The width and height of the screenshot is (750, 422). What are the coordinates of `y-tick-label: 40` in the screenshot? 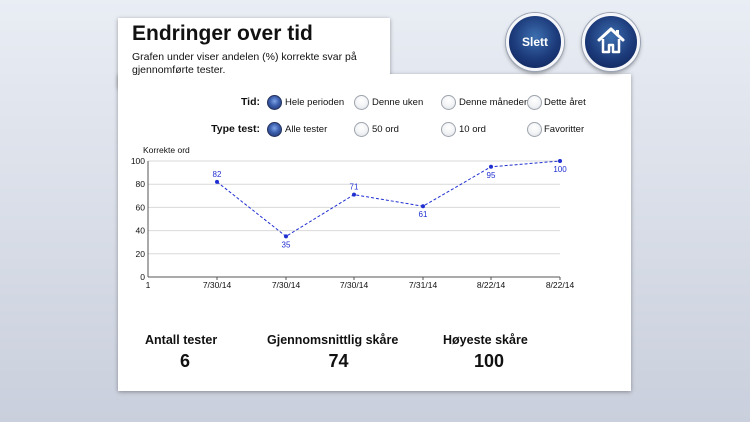 It's located at (141, 231).